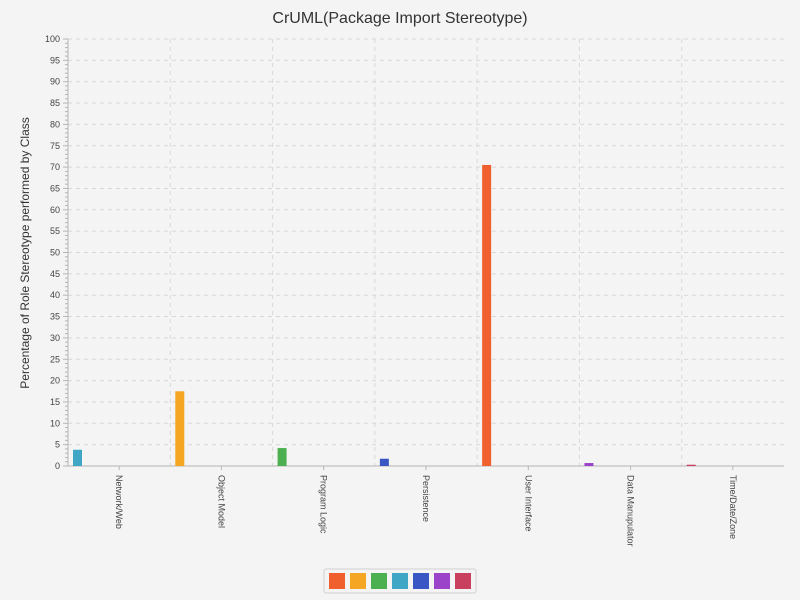 This screenshot has height=600, width=800. Describe the element at coordinates (55, 295) in the screenshot. I see `y-tick-label: 40` at that location.